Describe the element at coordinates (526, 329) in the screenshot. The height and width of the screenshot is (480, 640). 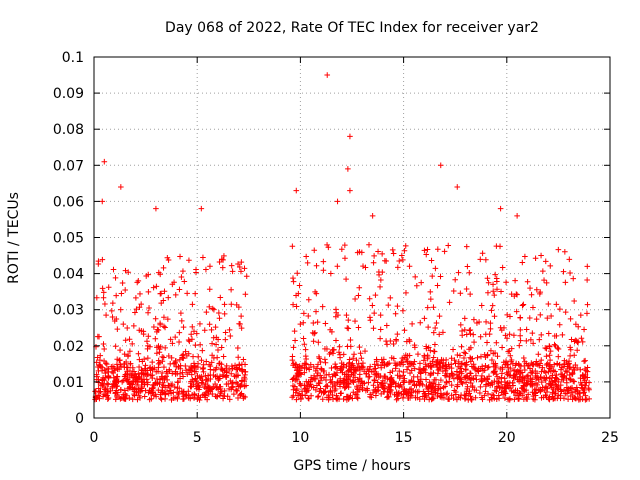
I see `data-point-2086` at that location.